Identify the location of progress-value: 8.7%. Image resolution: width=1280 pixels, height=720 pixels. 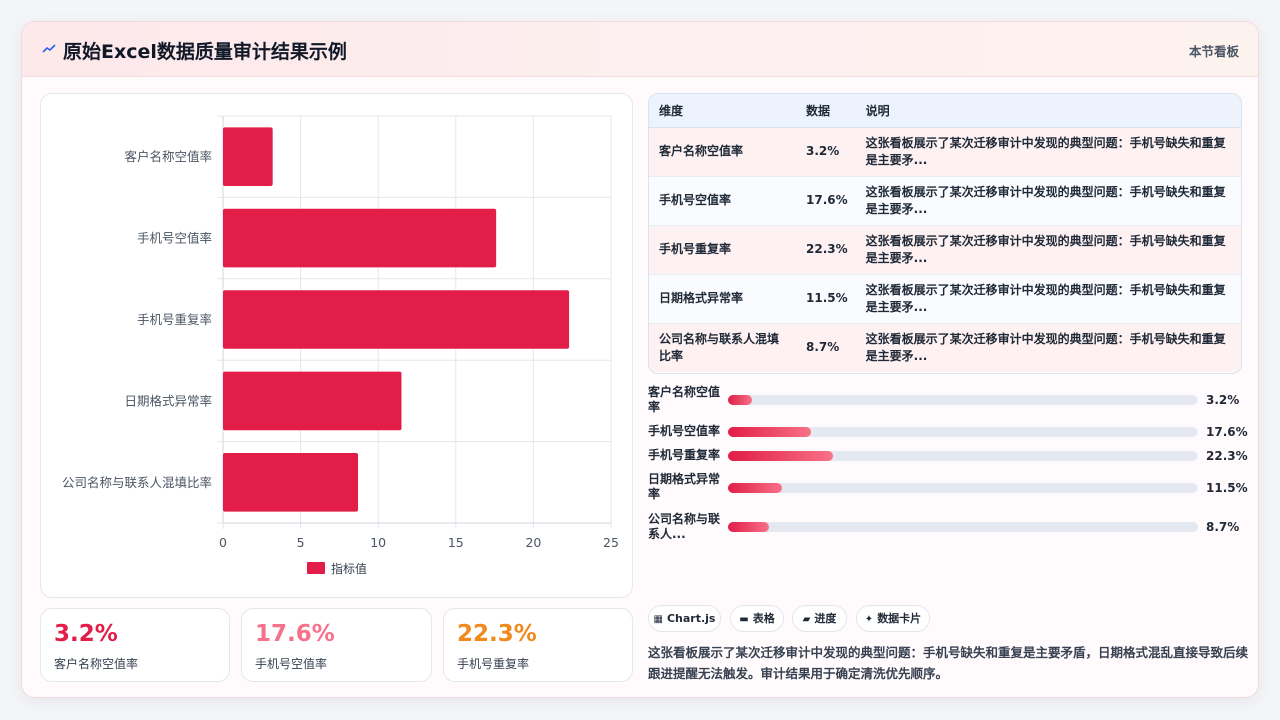
(1223, 527).